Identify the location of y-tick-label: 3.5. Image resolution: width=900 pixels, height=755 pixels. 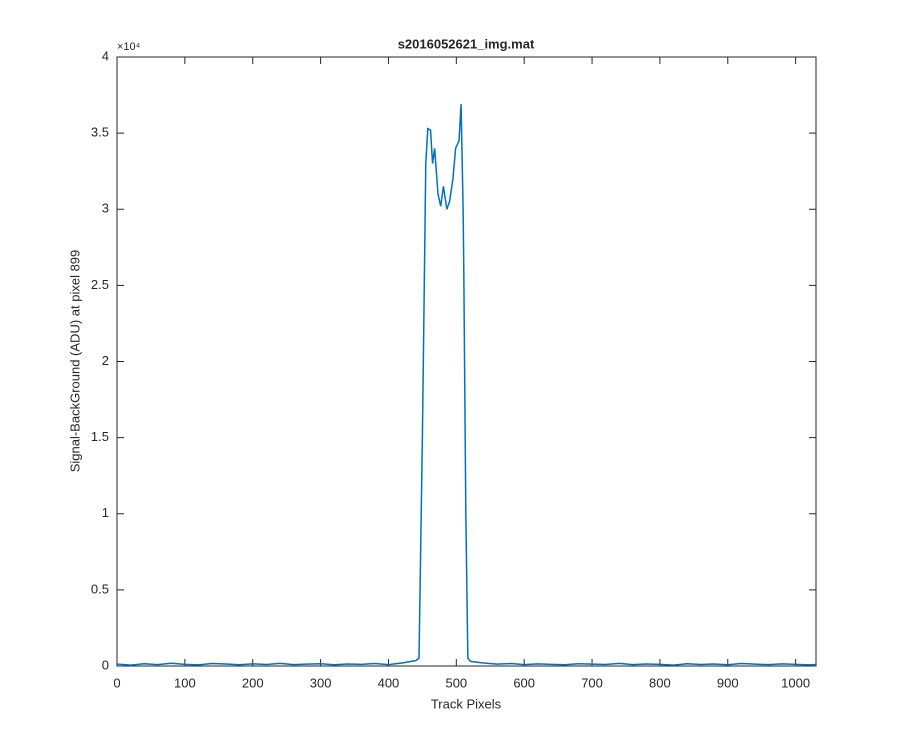
(100, 132).